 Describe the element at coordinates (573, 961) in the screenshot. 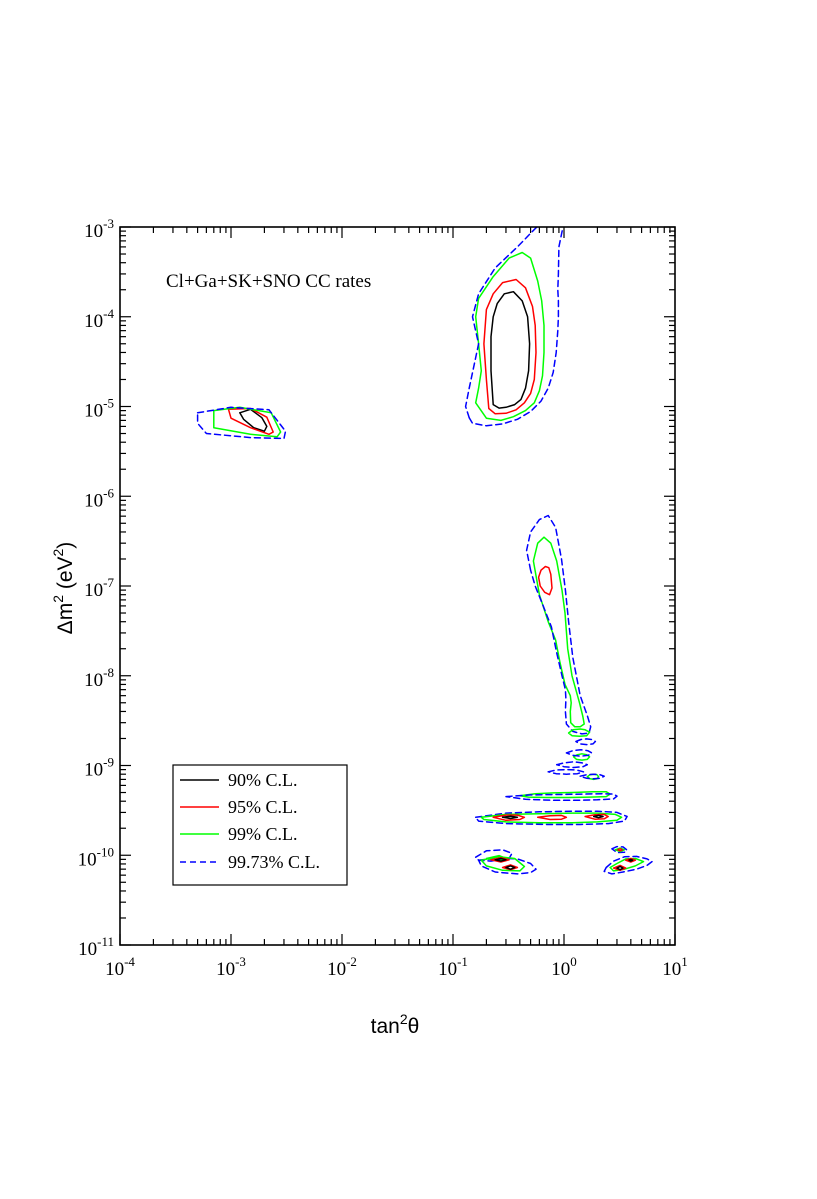

I see `x-tick-label-exp: 0` at that location.